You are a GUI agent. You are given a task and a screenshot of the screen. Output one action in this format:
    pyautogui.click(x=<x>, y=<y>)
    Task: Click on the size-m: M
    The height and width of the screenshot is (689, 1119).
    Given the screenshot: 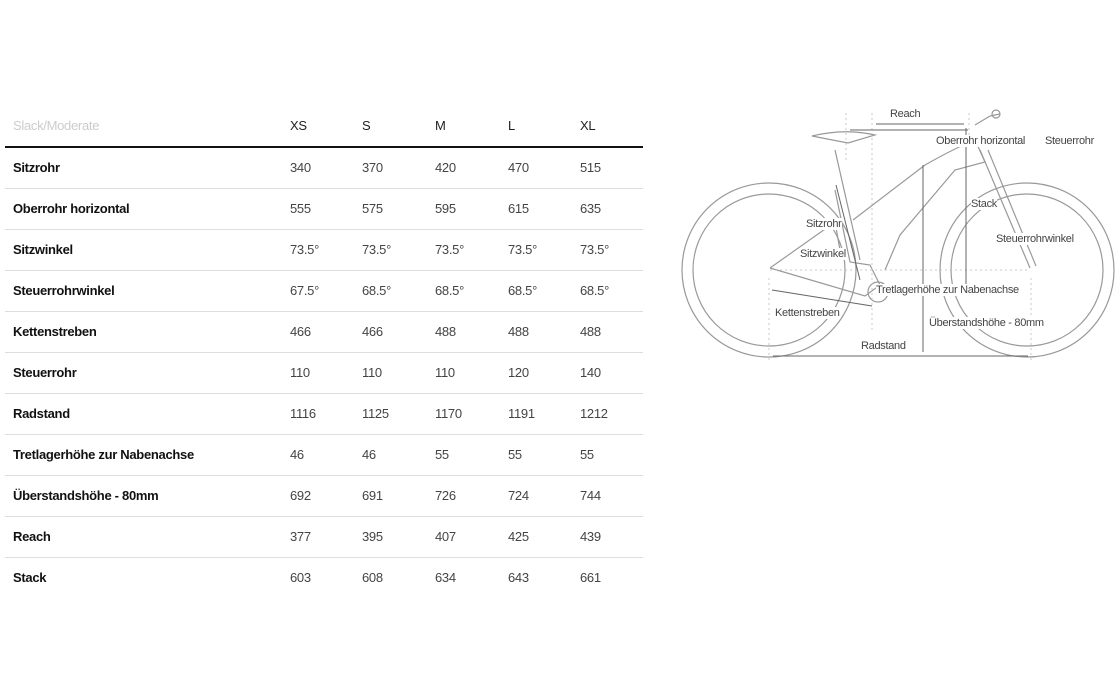 What is the action you would take?
    pyautogui.click(x=440, y=125)
    